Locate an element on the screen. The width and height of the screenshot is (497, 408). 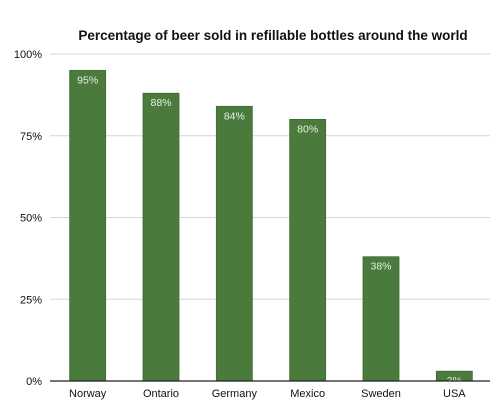
y-tick-label: 50% is located at coordinates (31, 219).